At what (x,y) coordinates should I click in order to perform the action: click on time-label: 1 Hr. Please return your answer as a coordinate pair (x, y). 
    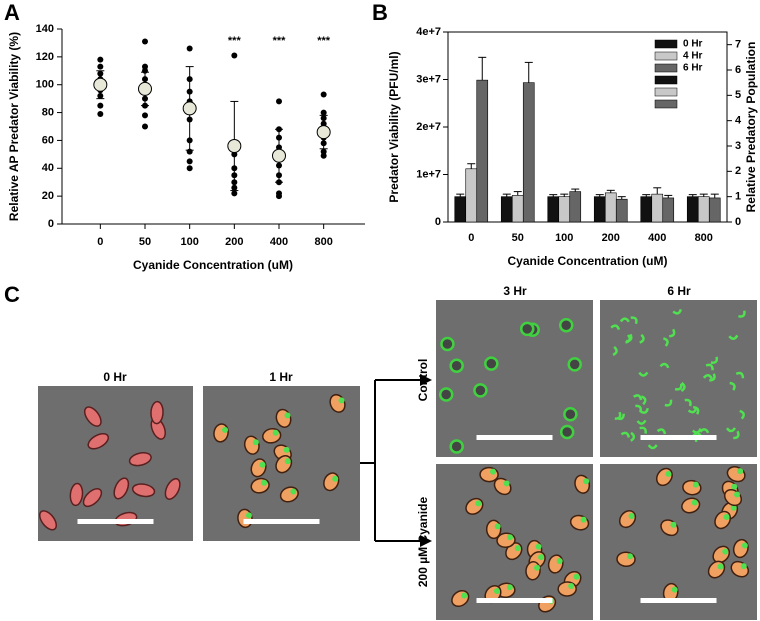
    Looking at the image, I should click on (281, 377).